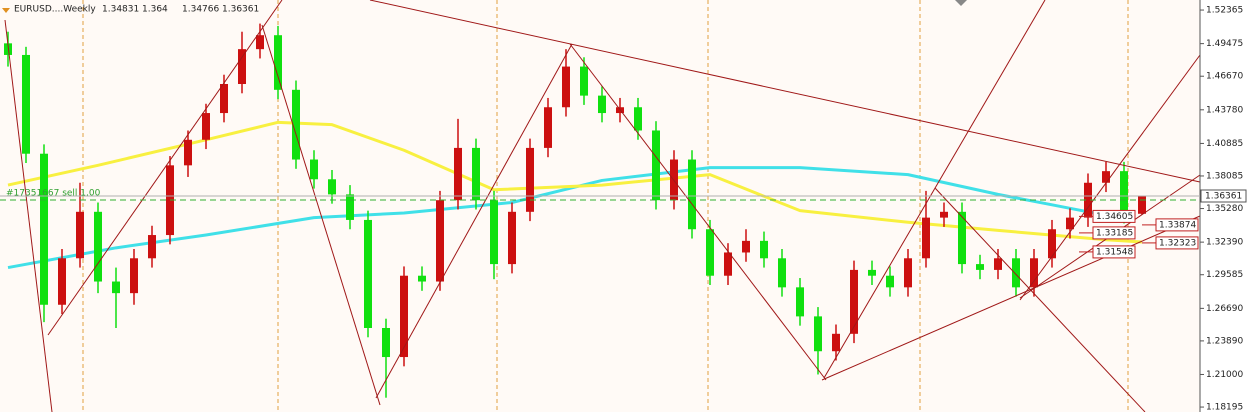 The width and height of the screenshot is (1247, 412). Describe the element at coordinates (53, 193) in the screenshot. I see `order-label: #17351667 sell 1.00` at that location.